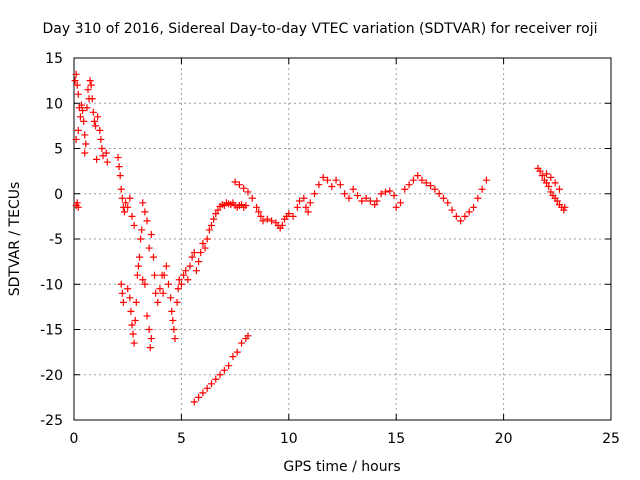 This screenshot has width=640, height=480. What do you see at coordinates (51, 421) in the screenshot?
I see `y-tick-label: -25` at bounding box center [51, 421].